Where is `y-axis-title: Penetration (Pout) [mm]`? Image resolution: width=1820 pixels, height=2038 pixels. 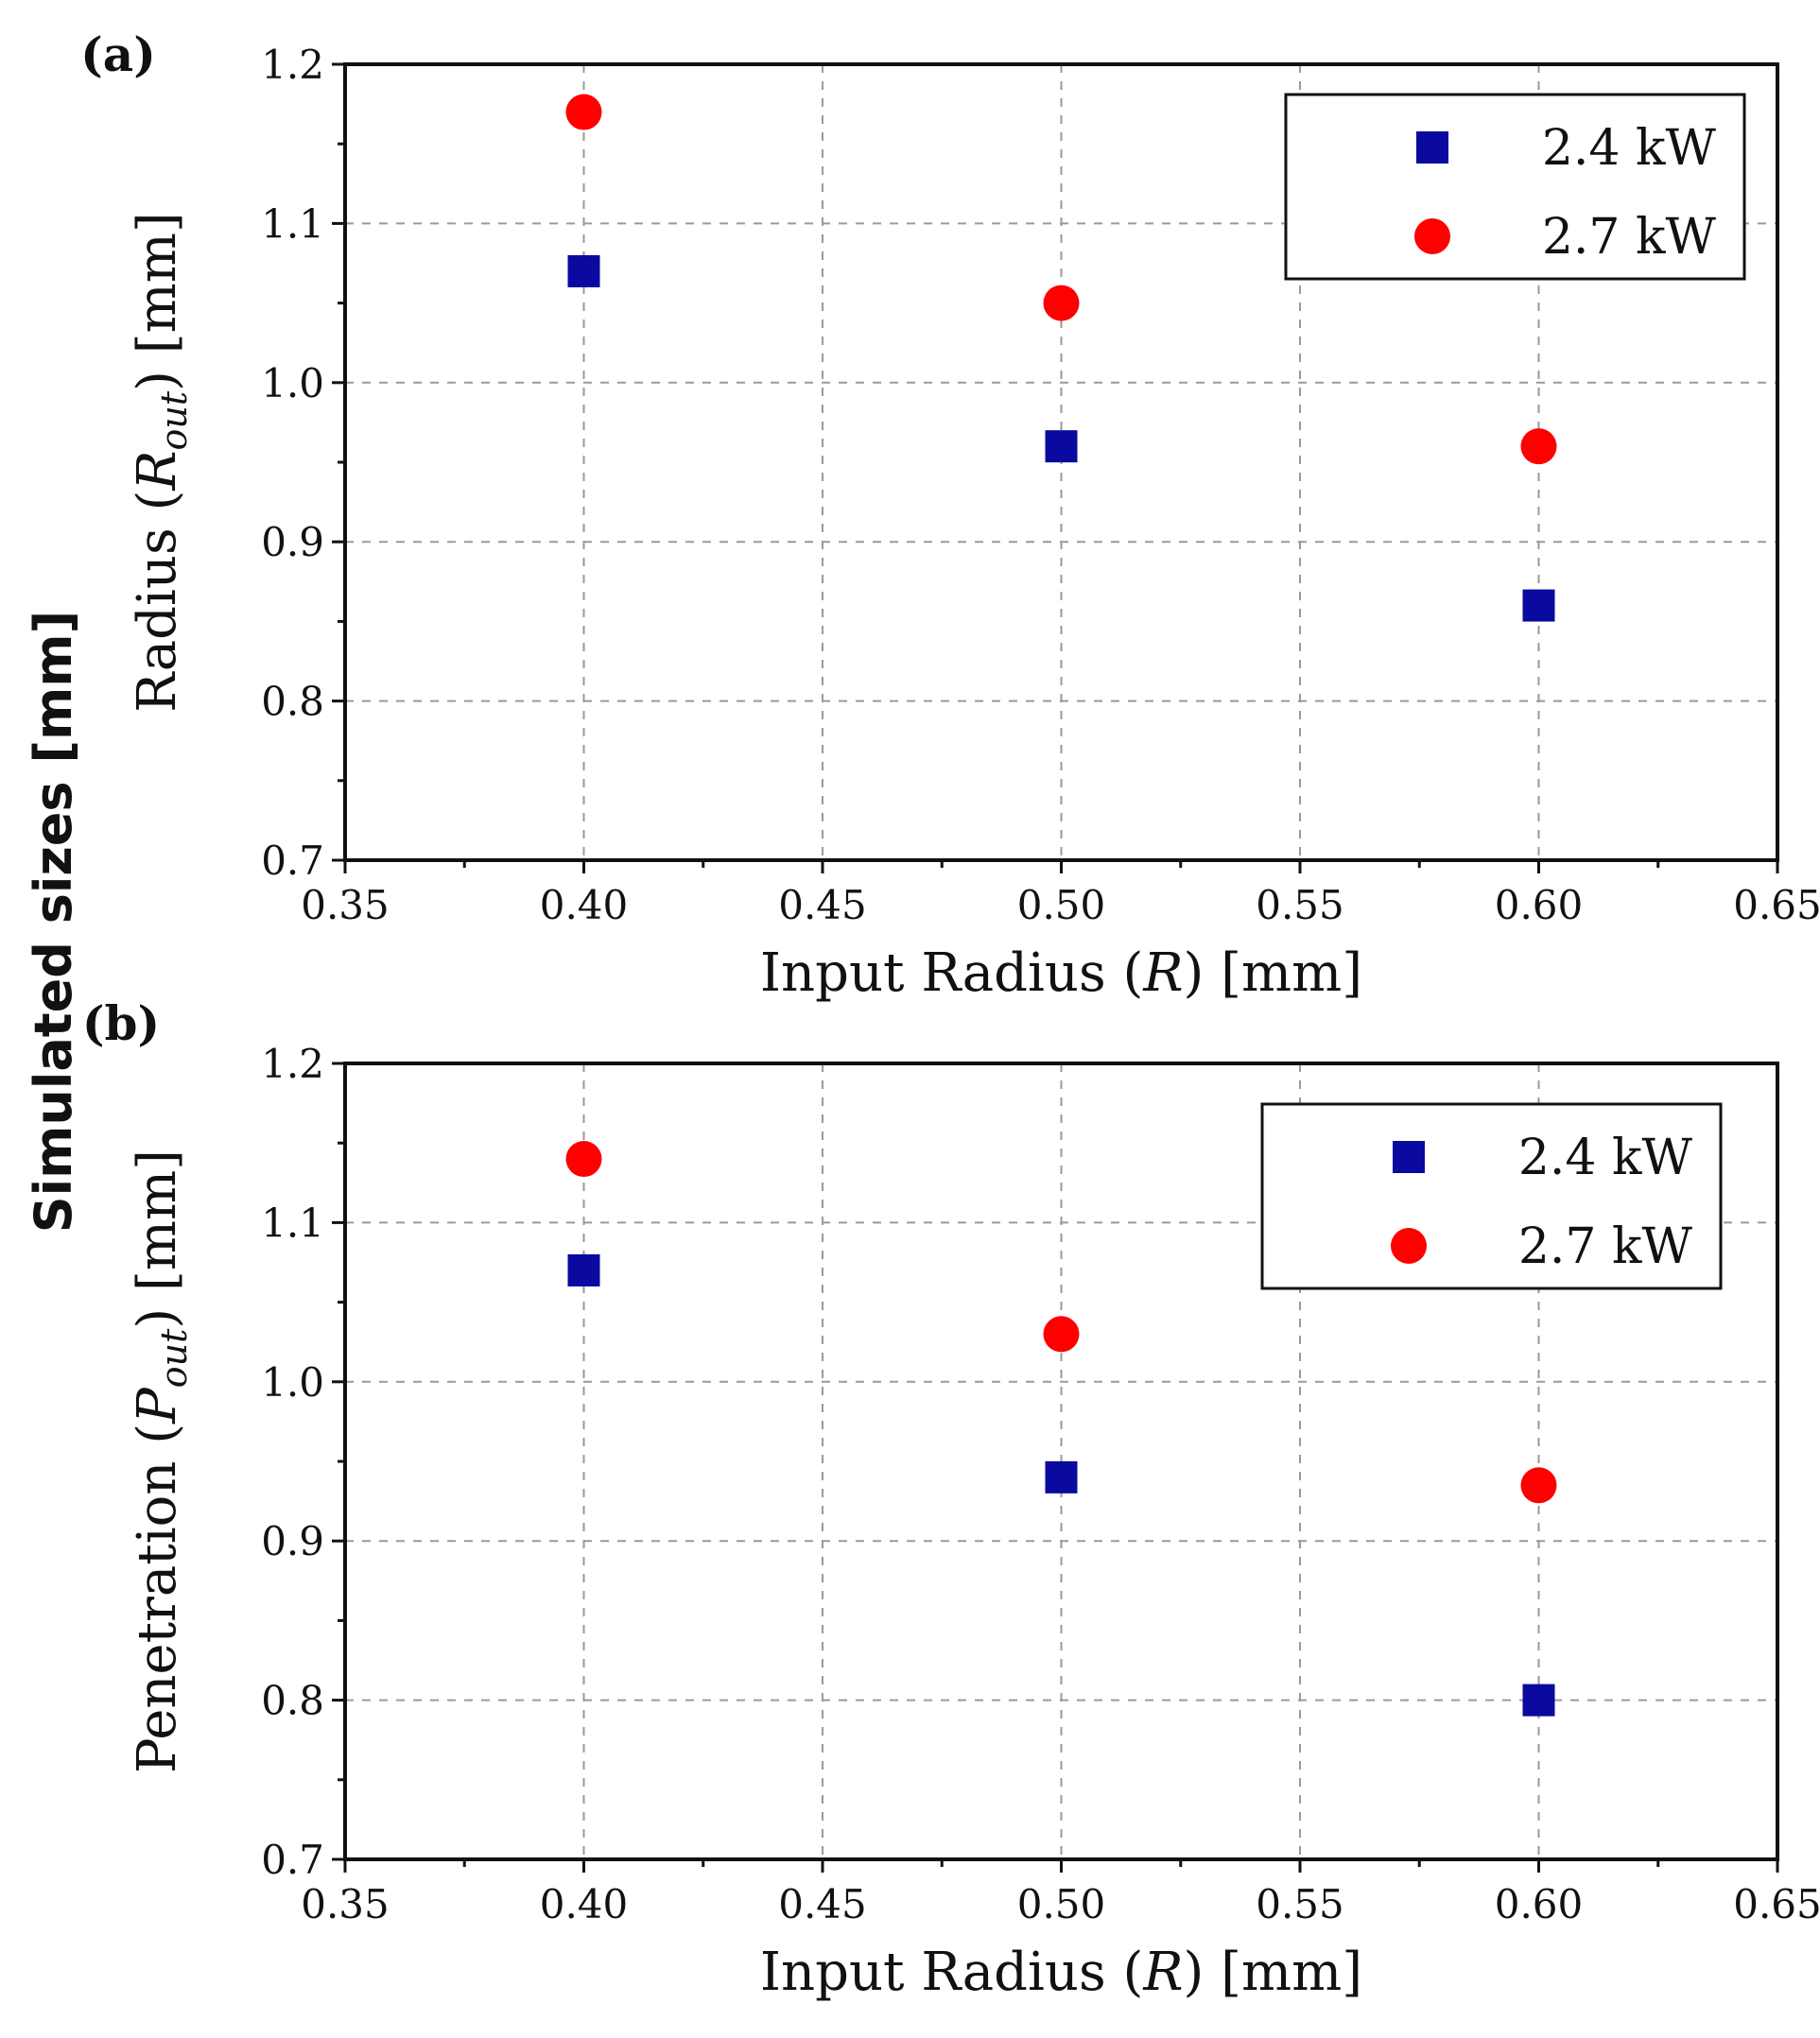
y-axis-title: Penetration (Pout) [mm] is located at coordinates (161, 1461).